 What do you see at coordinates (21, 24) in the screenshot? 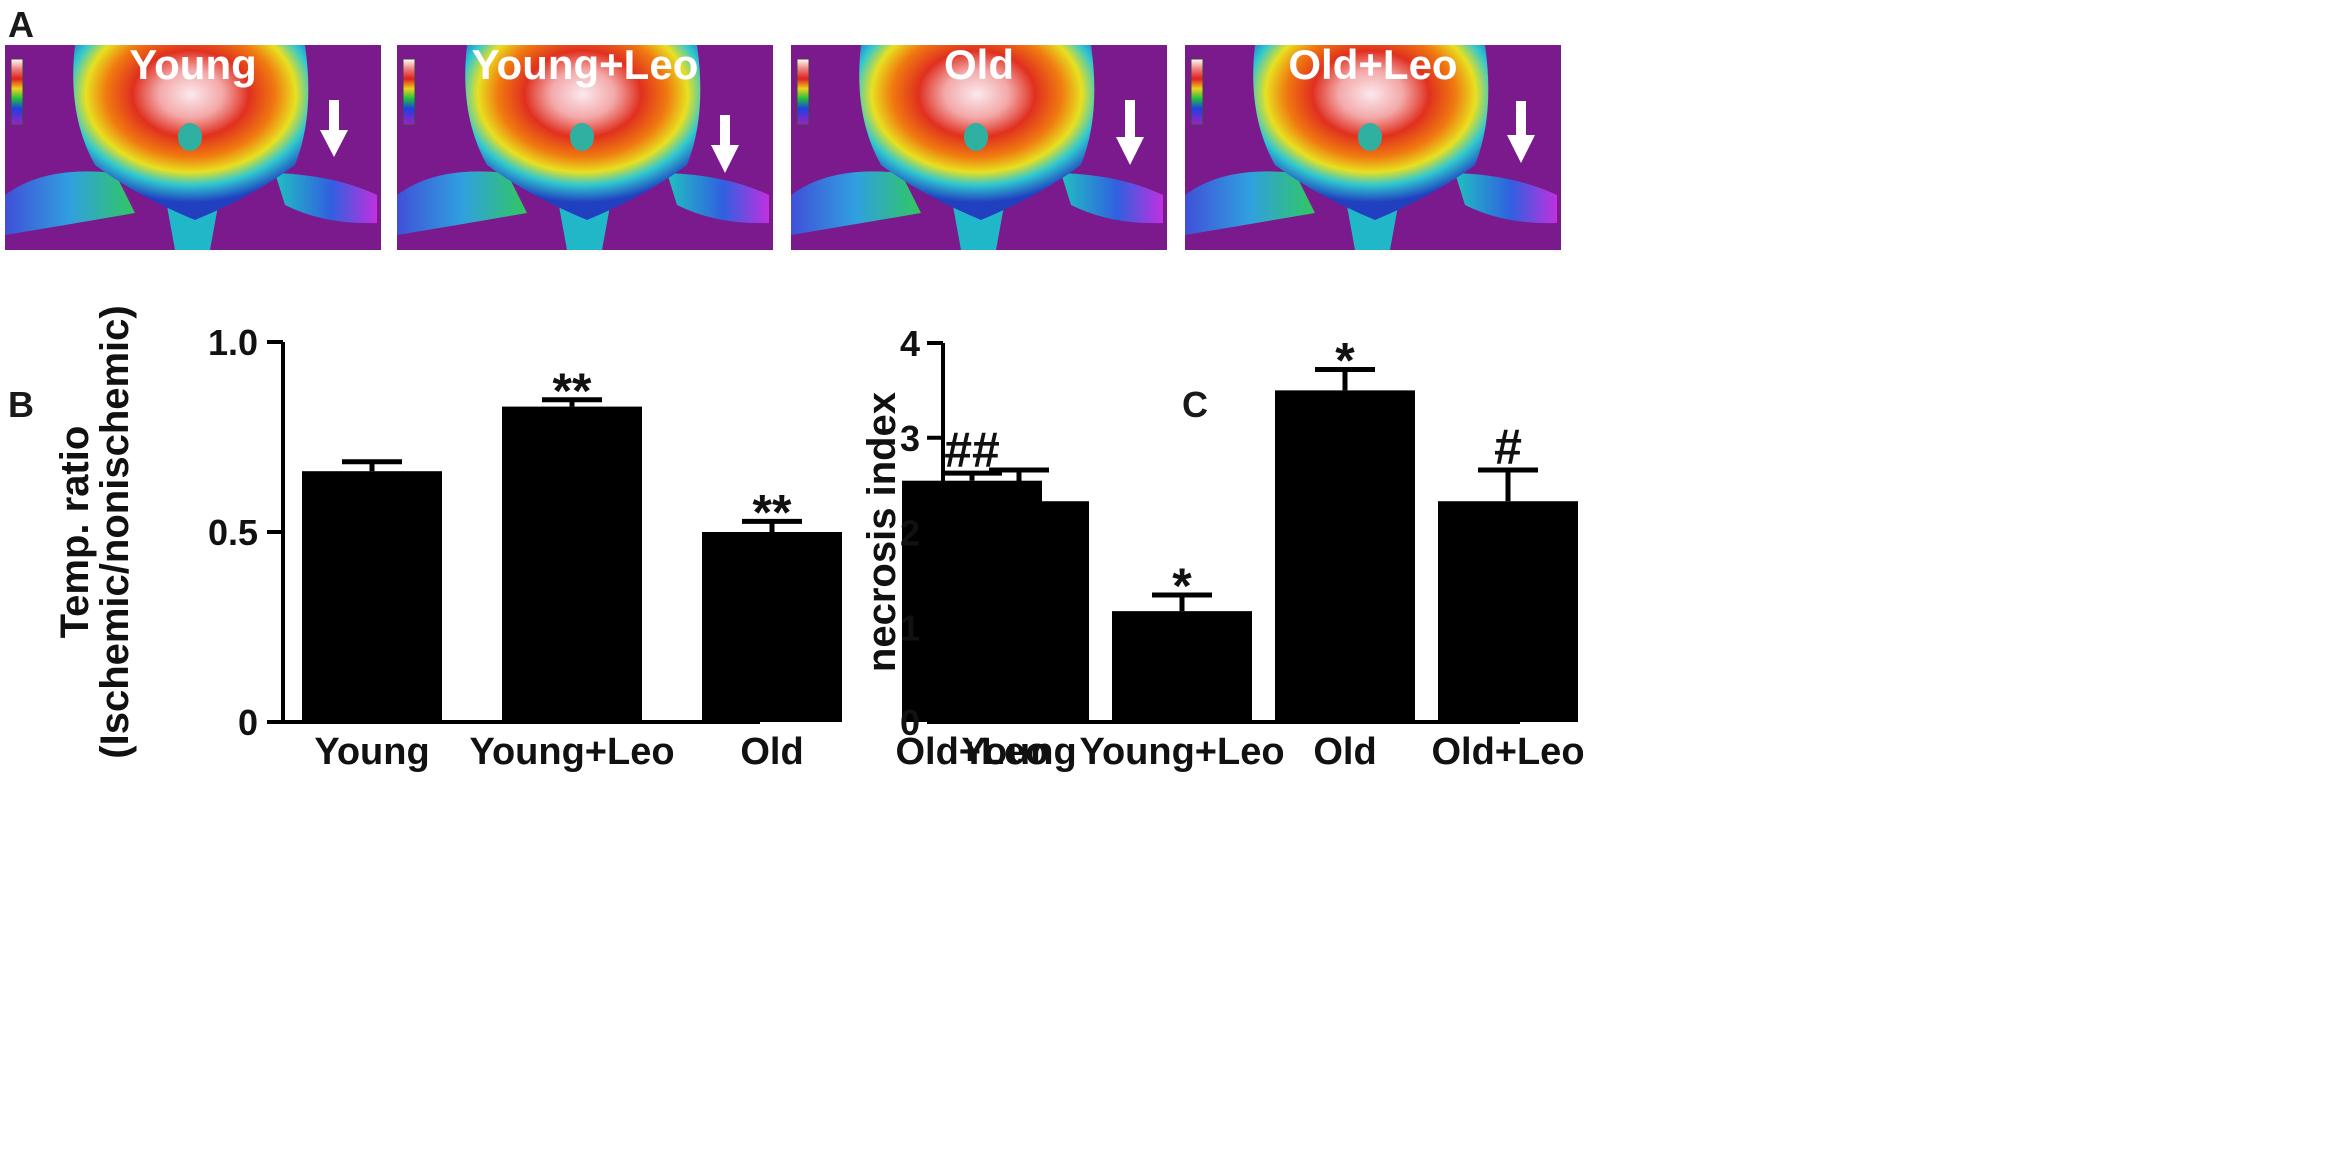
I see `panel-letter-a: A` at bounding box center [21, 24].